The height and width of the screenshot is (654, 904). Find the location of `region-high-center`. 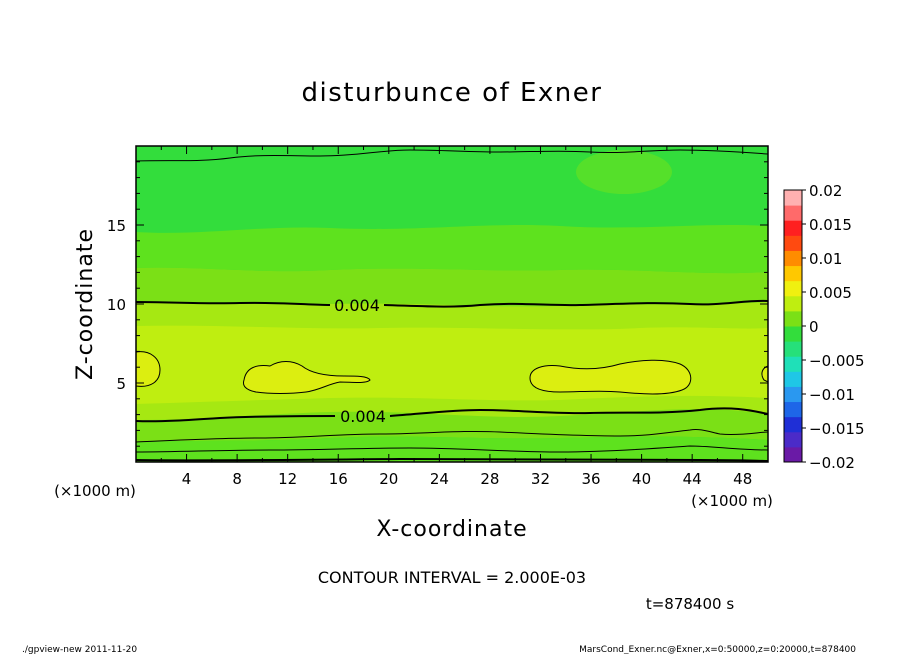

region-high-center is located at coordinates (307, 377).